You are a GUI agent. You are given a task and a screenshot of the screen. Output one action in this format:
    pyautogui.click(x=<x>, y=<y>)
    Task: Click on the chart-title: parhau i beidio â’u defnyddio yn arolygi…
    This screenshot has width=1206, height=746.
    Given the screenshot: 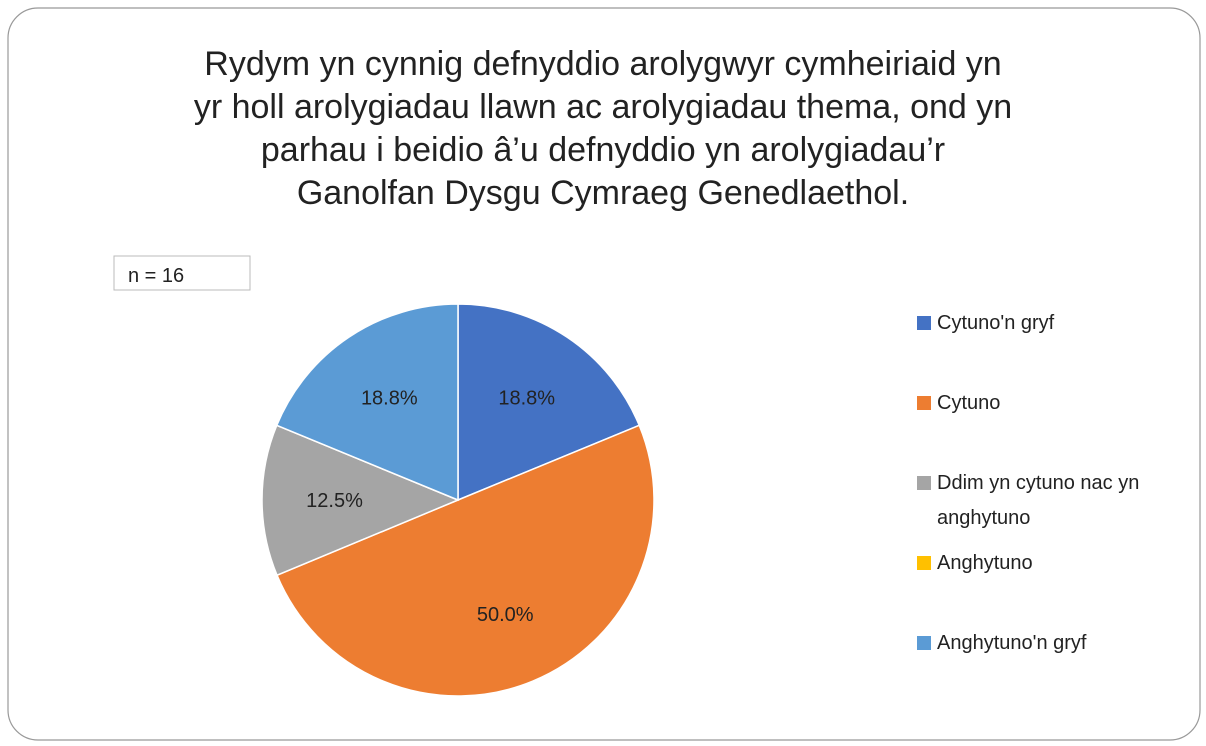 What is the action you would take?
    pyautogui.click(x=603, y=150)
    